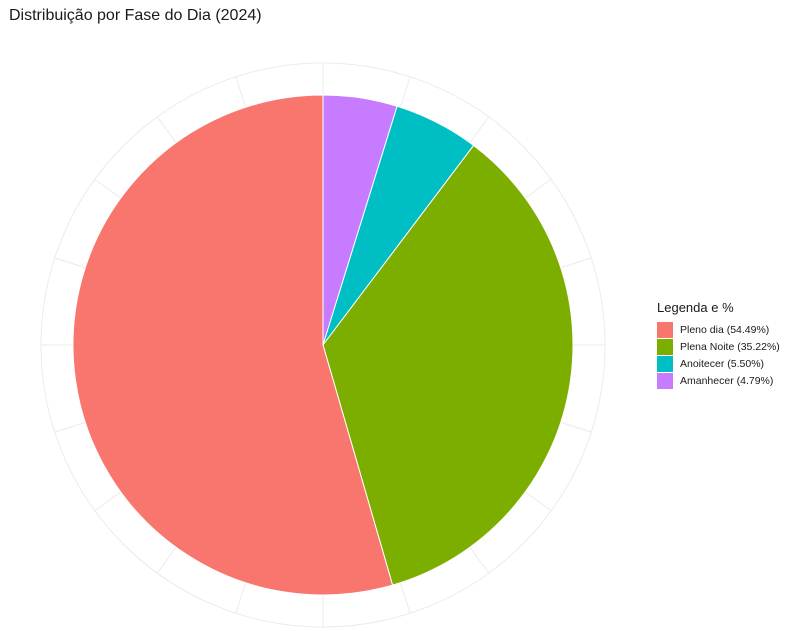  I want to click on legend-item: Anoitecer (5.50%), so click(718, 363).